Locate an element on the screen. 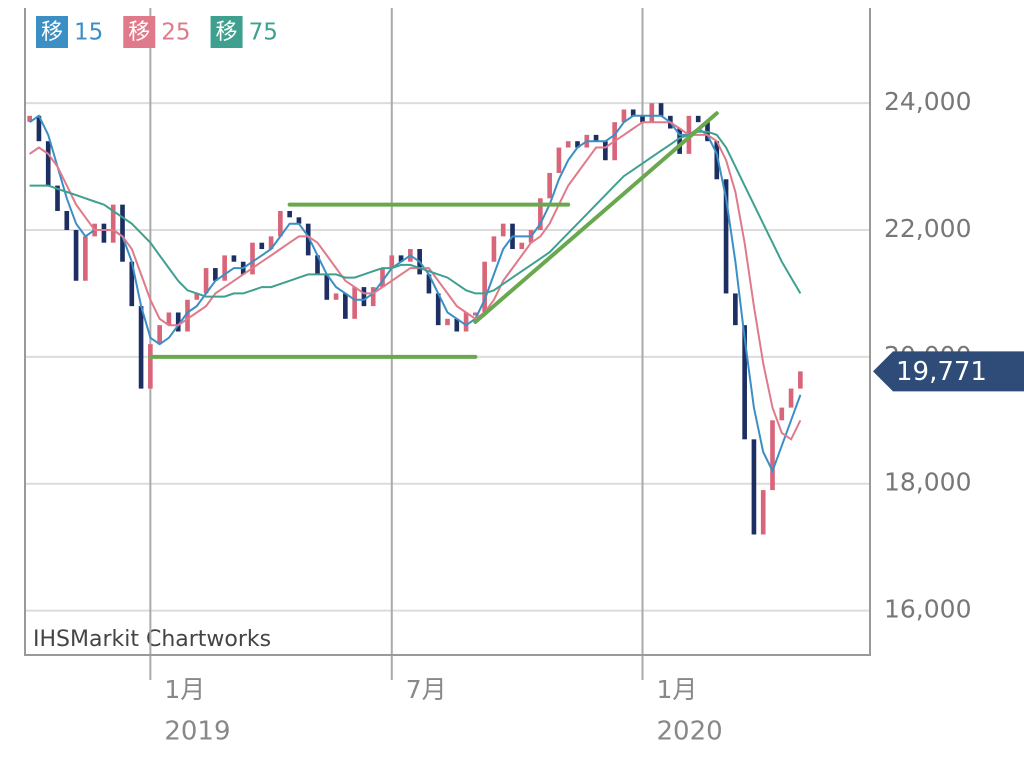 The width and height of the screenshot is (1024, 757). x-year-label: 2020 is located at coordinates (690, 732).